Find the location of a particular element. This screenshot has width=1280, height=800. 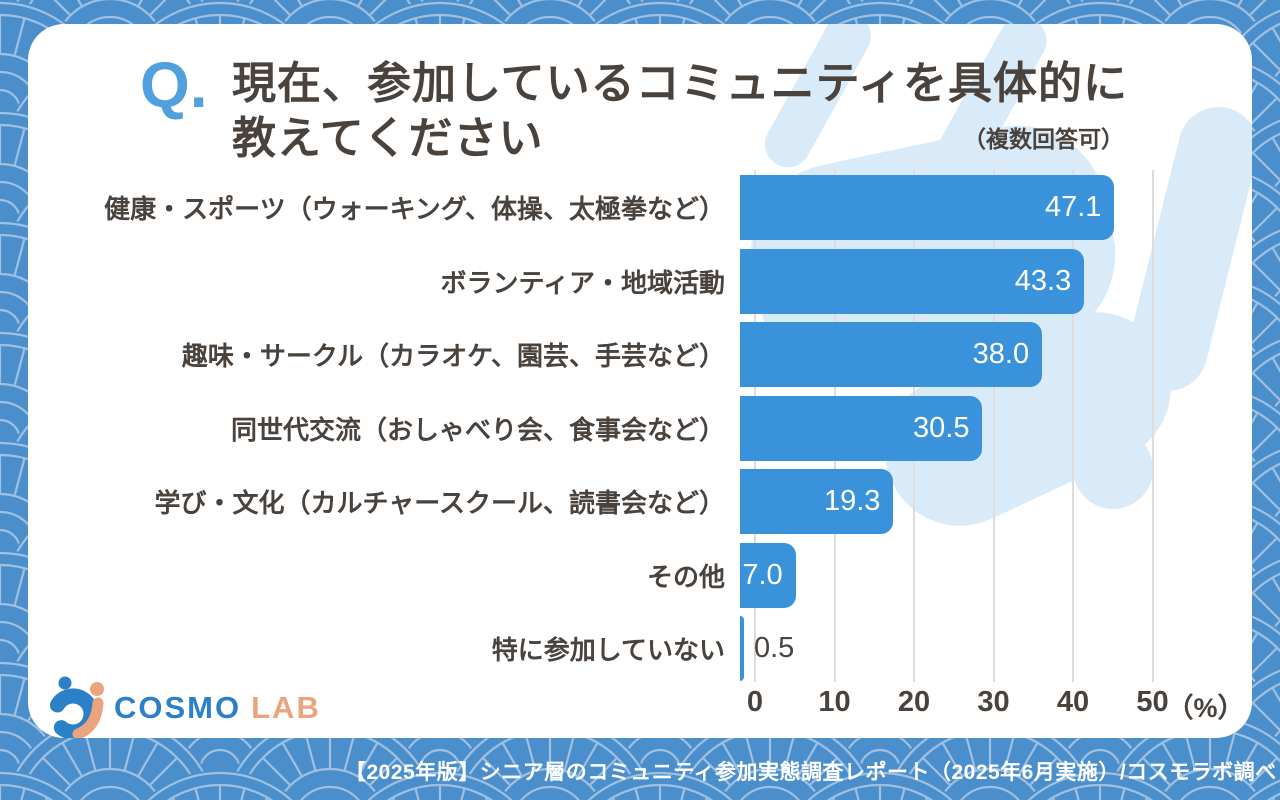

category-label: 趣味・サークル（カラオケ、園芸、手芸など） is located at coordinates (453, 356).